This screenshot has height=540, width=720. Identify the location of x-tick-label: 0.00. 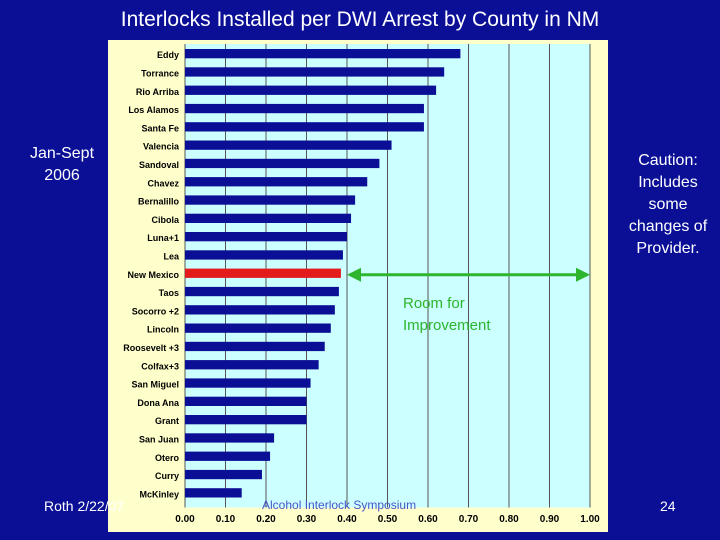
(185, 519).